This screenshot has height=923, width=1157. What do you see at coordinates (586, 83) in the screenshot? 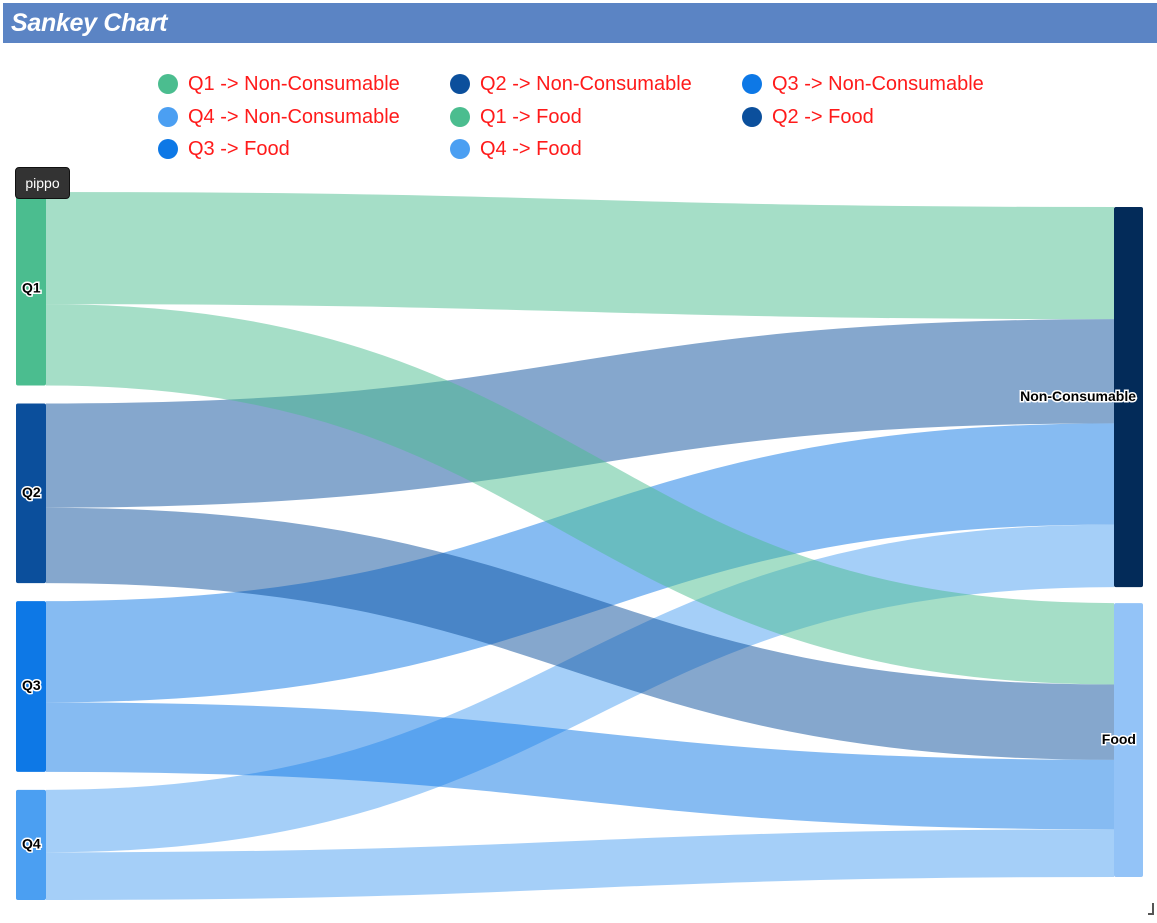
I see `legend-label: Q2 -> Non-Consumable` at bounding box center [586, 83].